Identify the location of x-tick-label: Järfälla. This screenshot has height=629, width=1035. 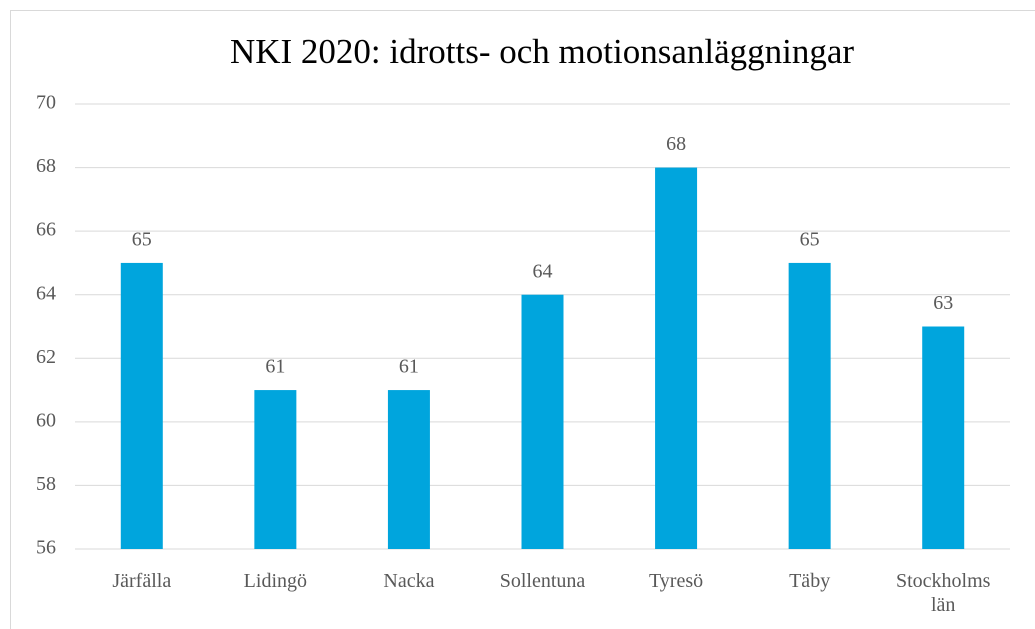
(142, 581).